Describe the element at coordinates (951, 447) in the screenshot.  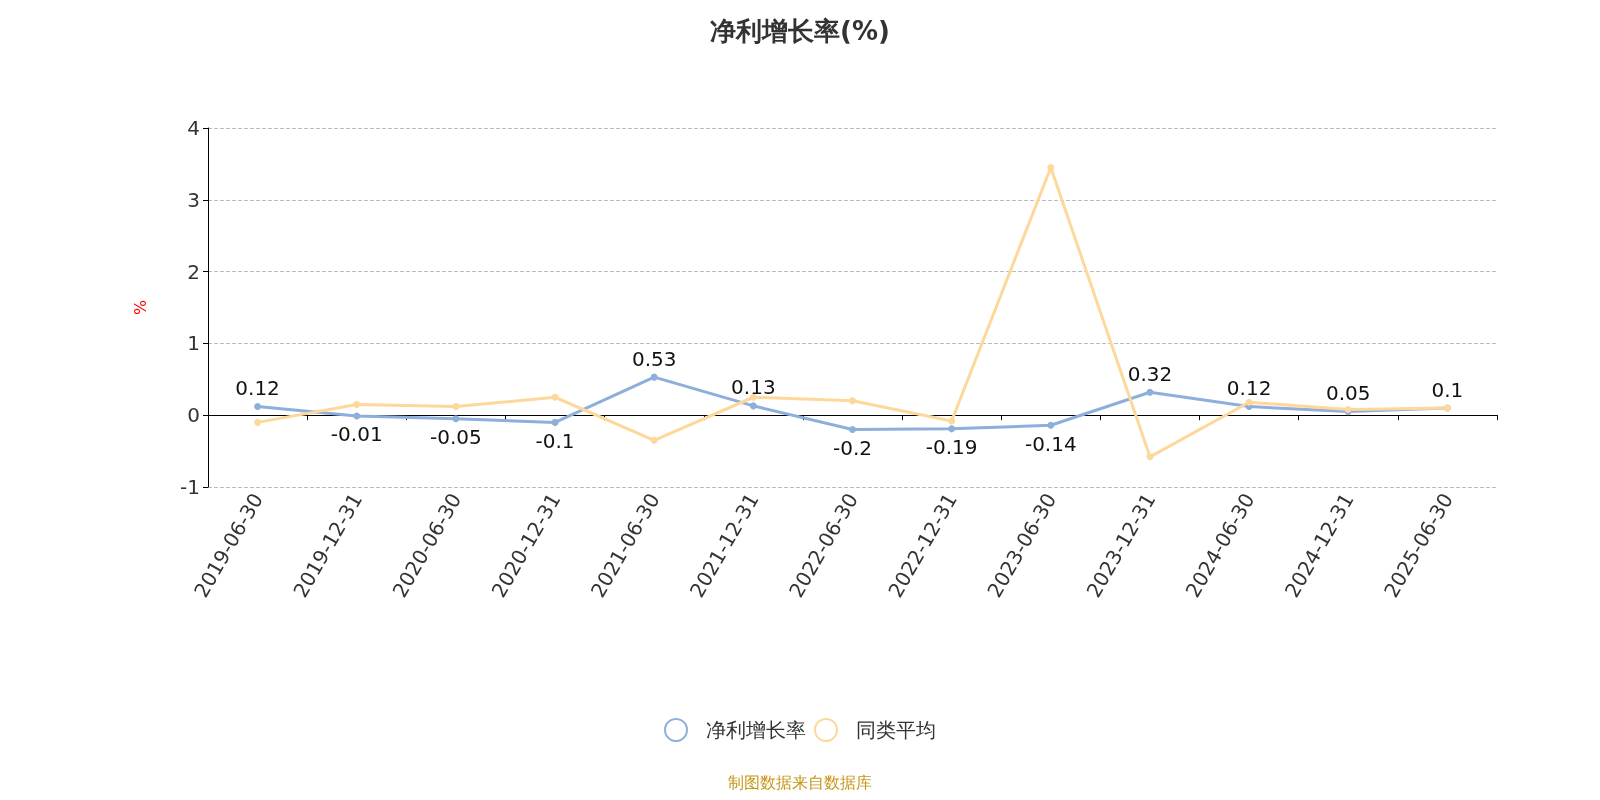
I see `data-label: -0.19` at that location.